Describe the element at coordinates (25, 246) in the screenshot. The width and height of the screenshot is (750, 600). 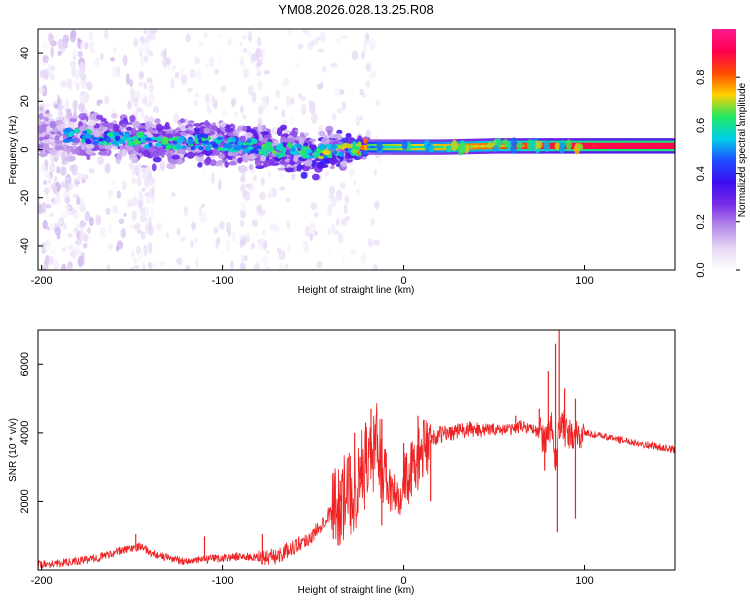
I see `spectrogram-y-tick-label: -40` at that location.